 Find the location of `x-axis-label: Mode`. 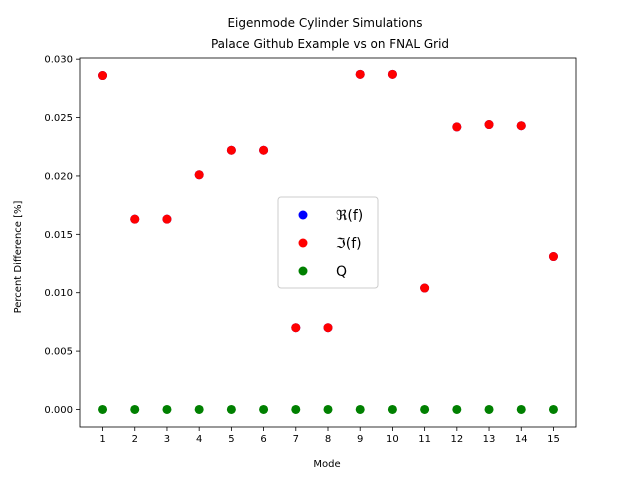

x-axis-label: Mode is located at coordinates (326, 464).